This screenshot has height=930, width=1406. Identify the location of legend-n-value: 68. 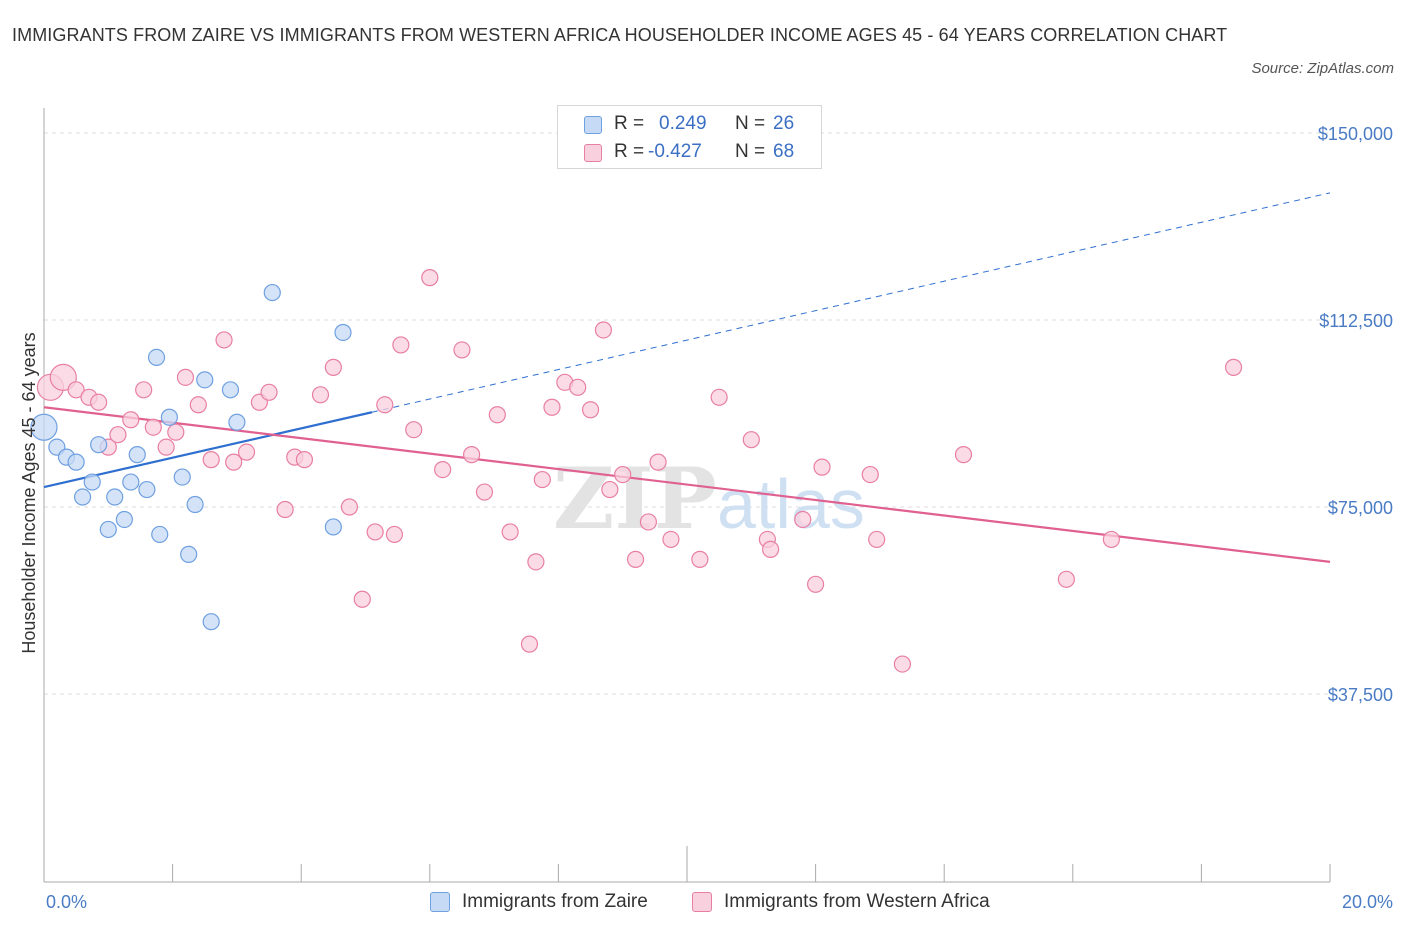
(784, 151).